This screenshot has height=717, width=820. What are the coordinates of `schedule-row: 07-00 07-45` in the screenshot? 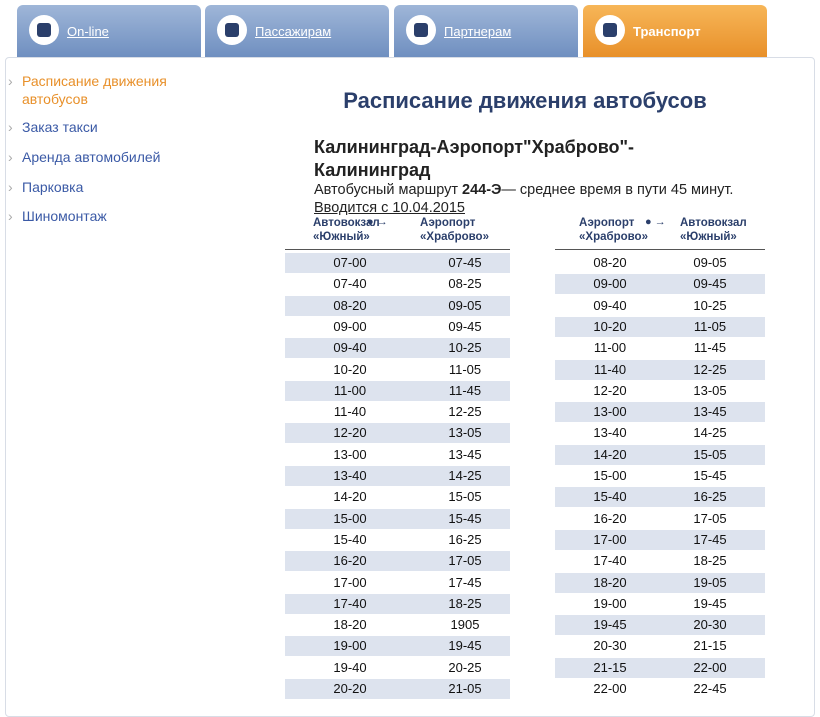 It's located at (397, 263).